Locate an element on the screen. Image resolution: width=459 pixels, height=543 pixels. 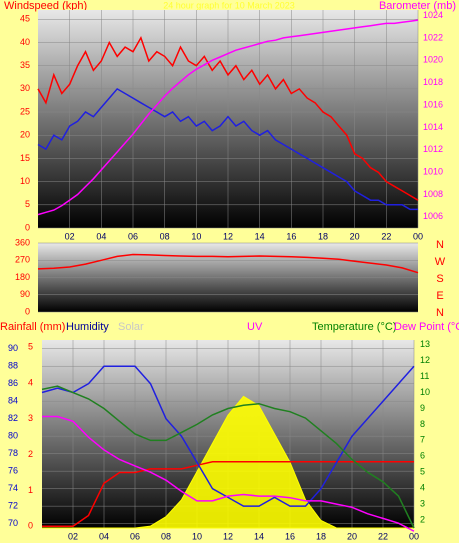
series-label: UV is located at coordinates (255, 327).